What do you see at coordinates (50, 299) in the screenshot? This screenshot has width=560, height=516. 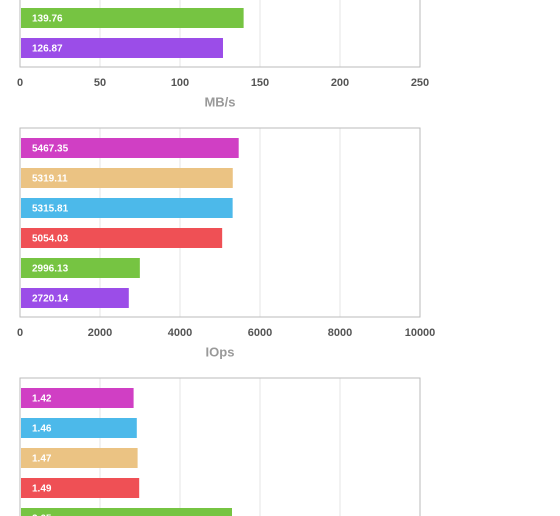 I see `bar-label: 2720.14` at bounding box center [50, 299].